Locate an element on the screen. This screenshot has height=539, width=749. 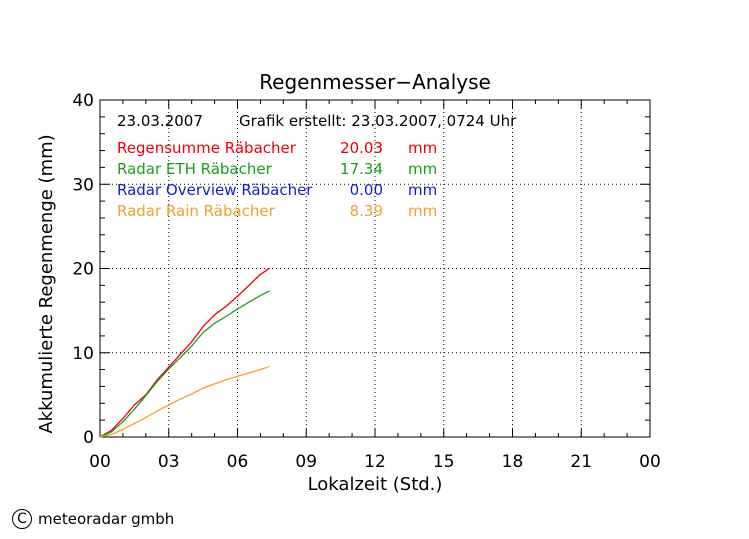
legend-value: 20.03 is located at coordinates (361, 148).